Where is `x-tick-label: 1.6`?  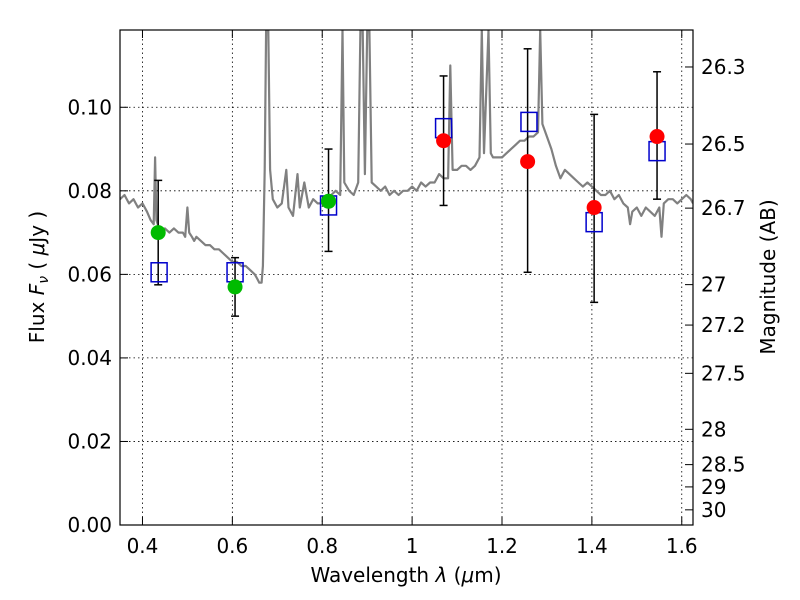
x-tick-label: 1.6 is located at coordinates (682, 546).